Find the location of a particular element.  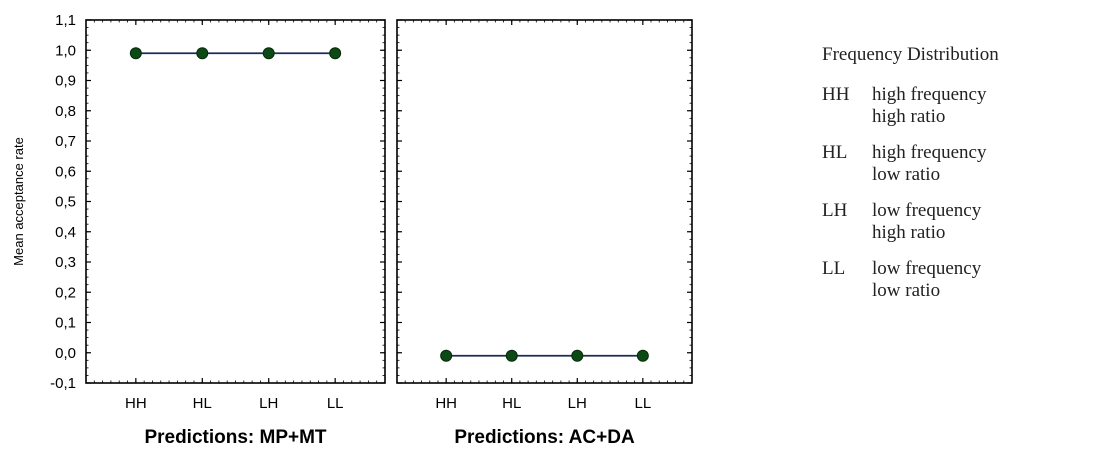

y-tick-label: 0,3 is located at coordinates (65, 262).